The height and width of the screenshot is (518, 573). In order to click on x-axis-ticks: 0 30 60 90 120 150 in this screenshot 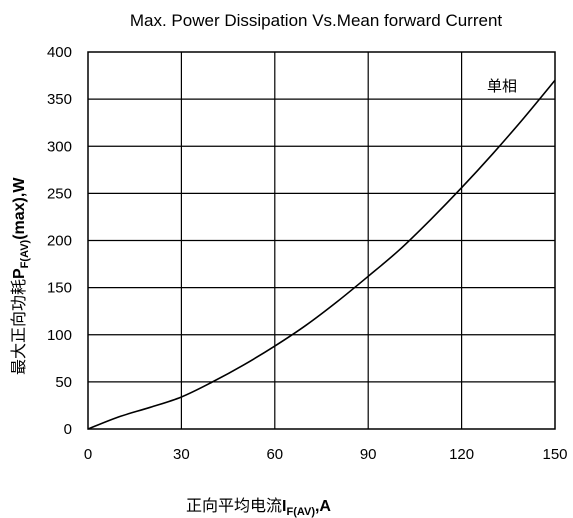, I will do `click(326, 454)`.